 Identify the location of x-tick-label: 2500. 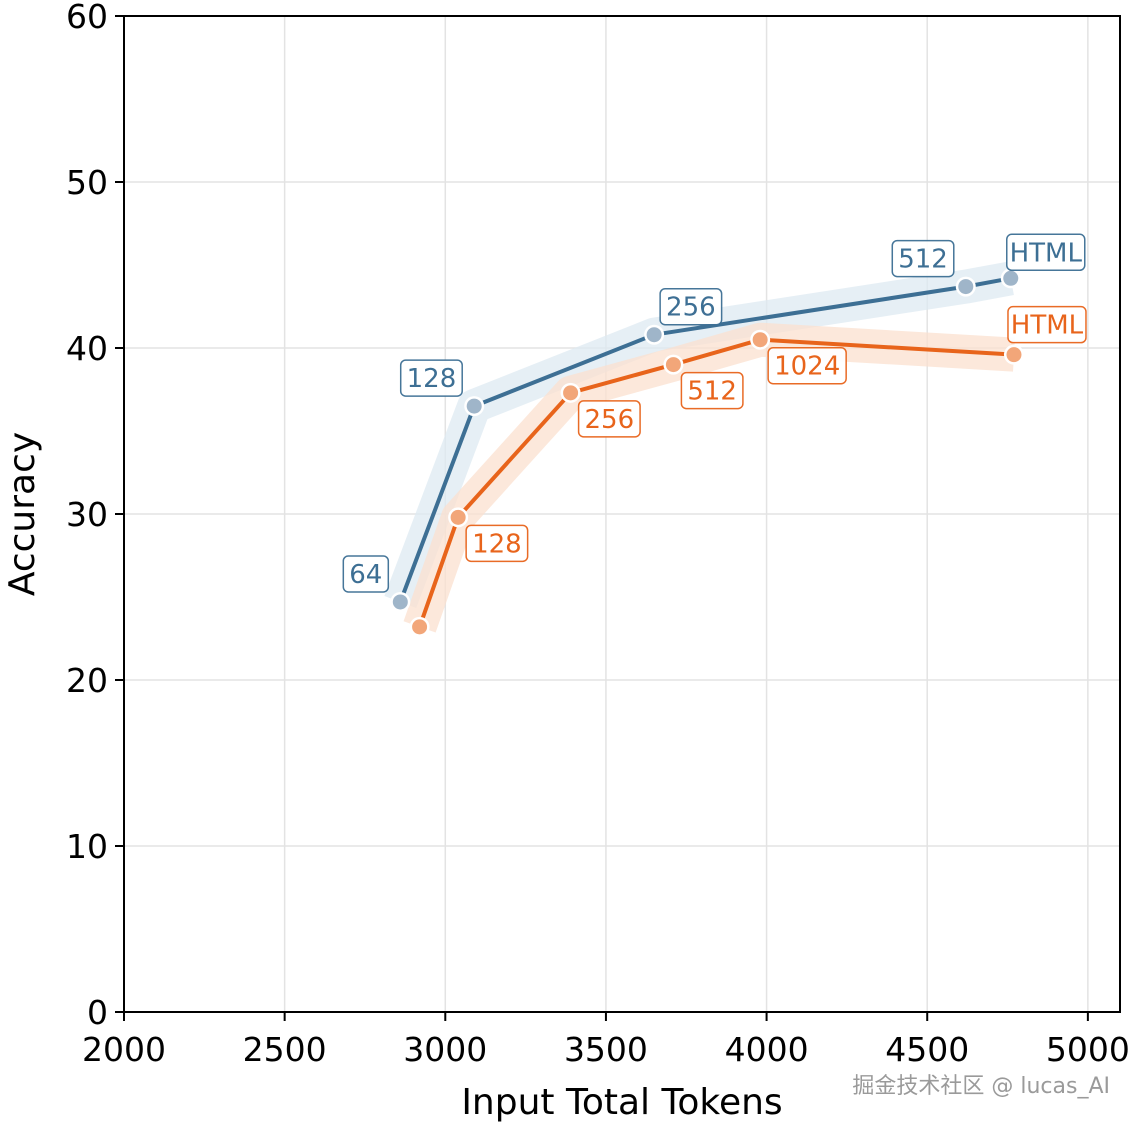
(285, 1049).